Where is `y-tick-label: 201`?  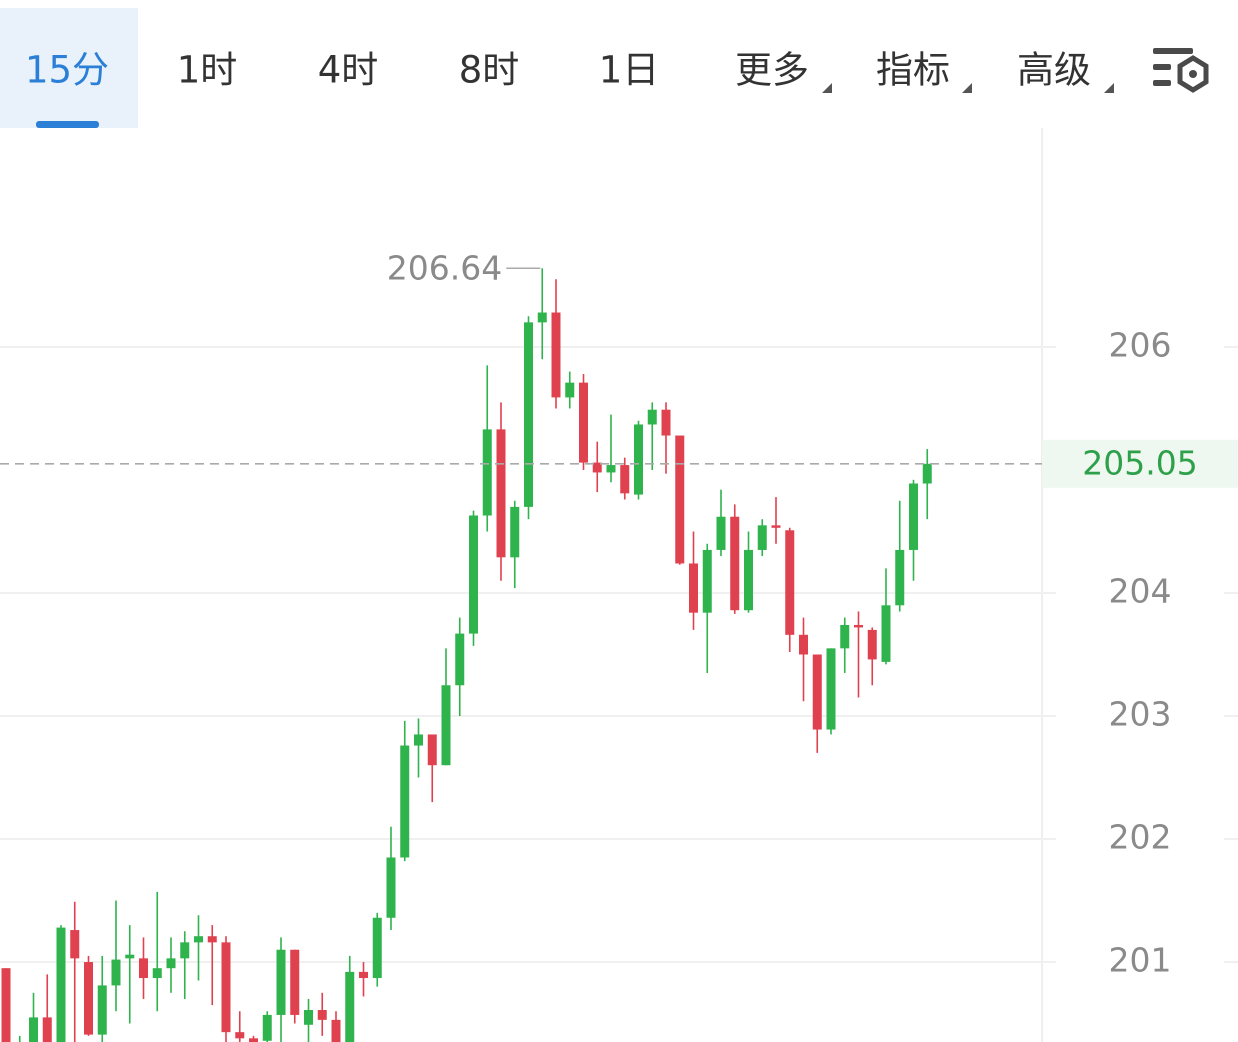 y-tick-label: 201 is located at coordinates (1140, 960).